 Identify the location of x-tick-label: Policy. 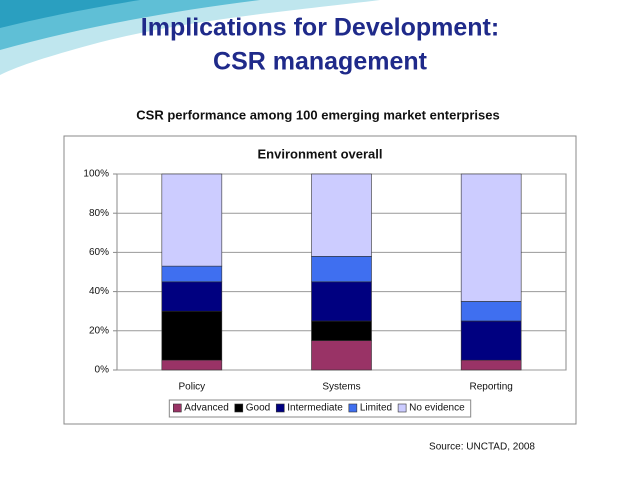
(191, 387).